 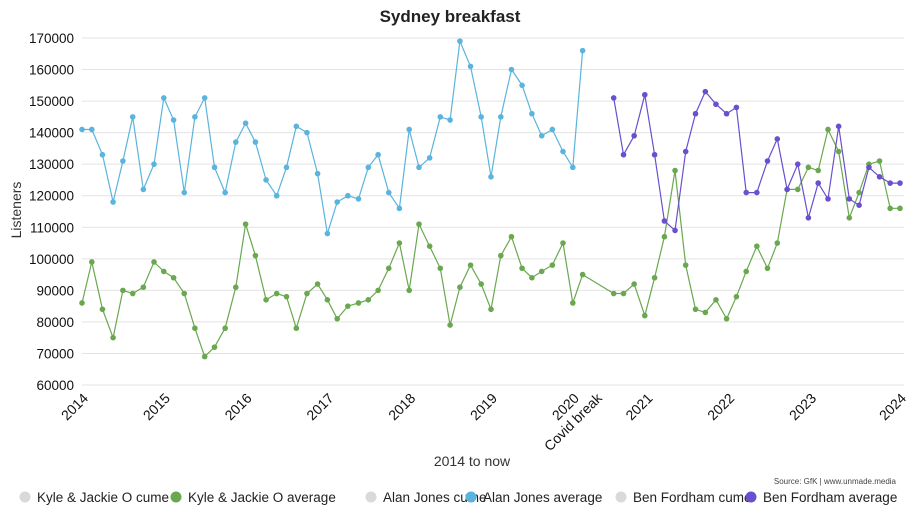 What do you see at coordinates (74, 406) in the screenshot?
I see `x-tick-label: 2014` at bounding box center [74, 406].